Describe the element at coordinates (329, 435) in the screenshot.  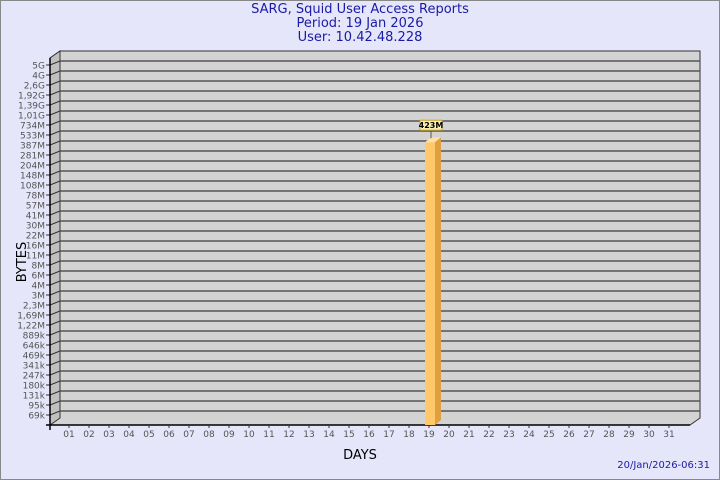
I see `x-tick-label: 14` at that location.